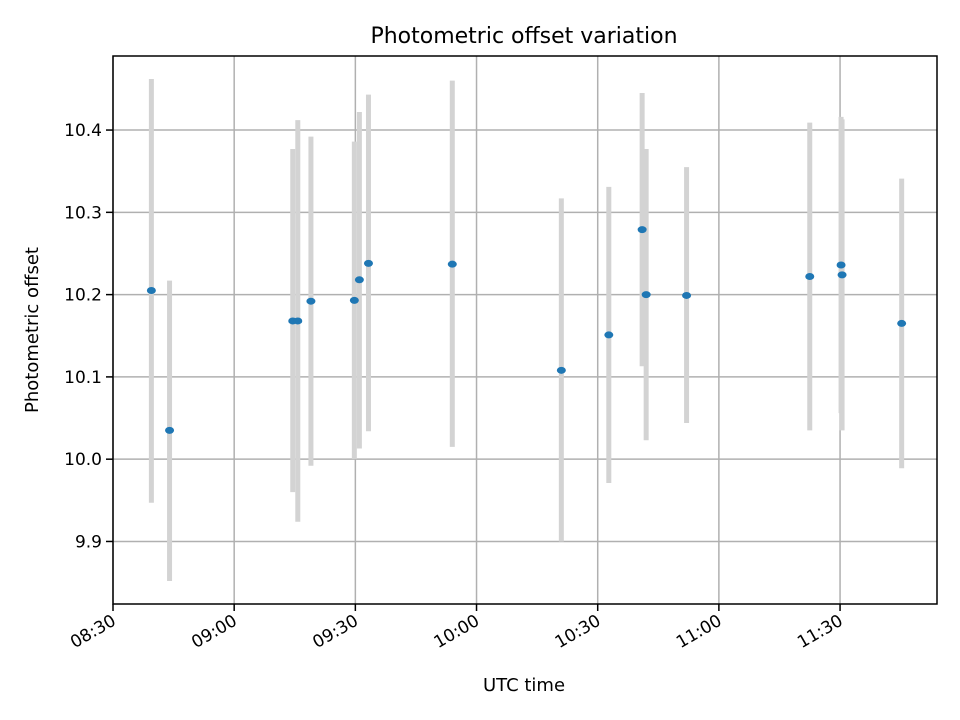 Image resolution: width=960 pixels, height=720 pixels. I want to click on x-tick-label: 10:00, so click(457, 632).